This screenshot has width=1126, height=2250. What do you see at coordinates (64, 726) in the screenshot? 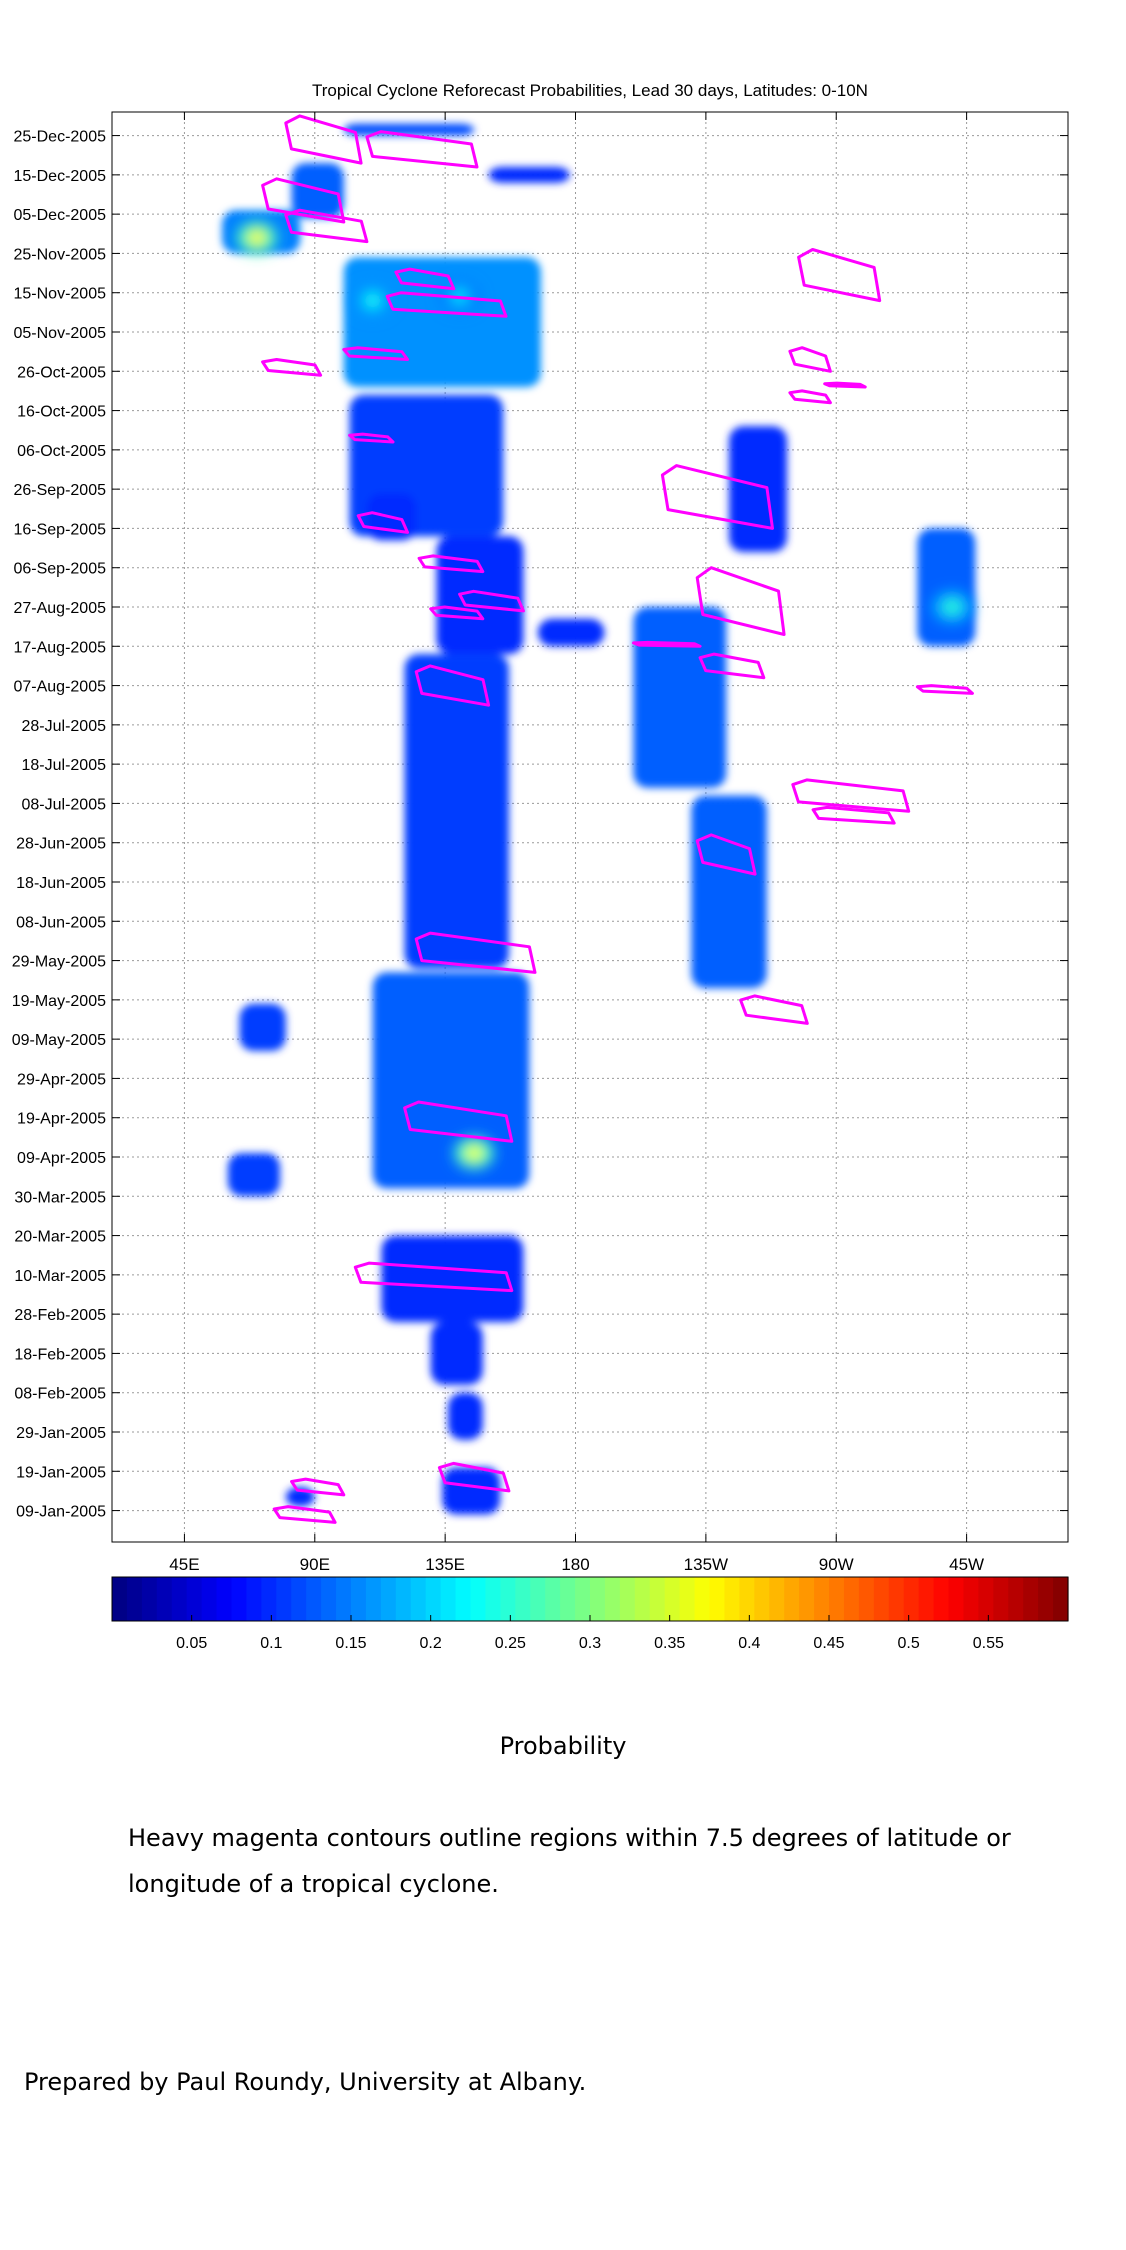
I see `y-tick-label: 28-Jul-2005` at bounding box center [64, 726].